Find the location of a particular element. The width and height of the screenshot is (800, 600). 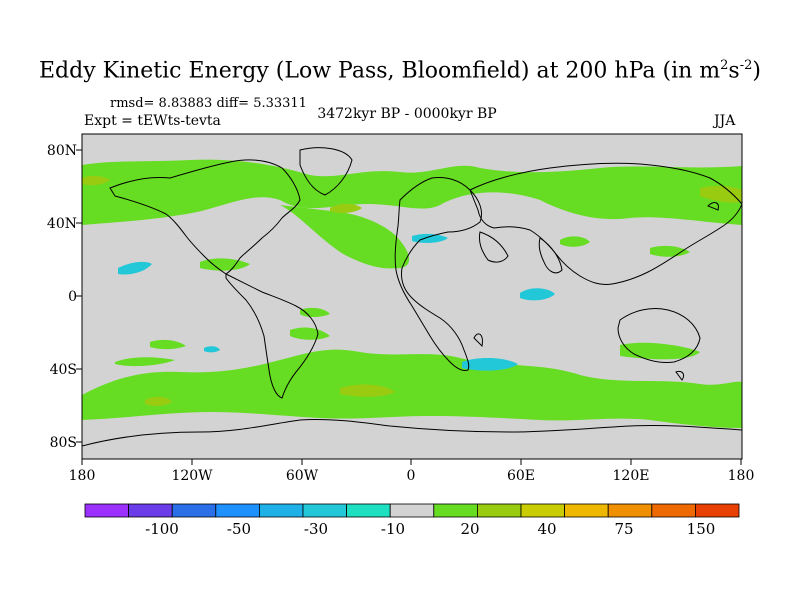

x-tick-label: 60E is located at coordinates (521, 476).